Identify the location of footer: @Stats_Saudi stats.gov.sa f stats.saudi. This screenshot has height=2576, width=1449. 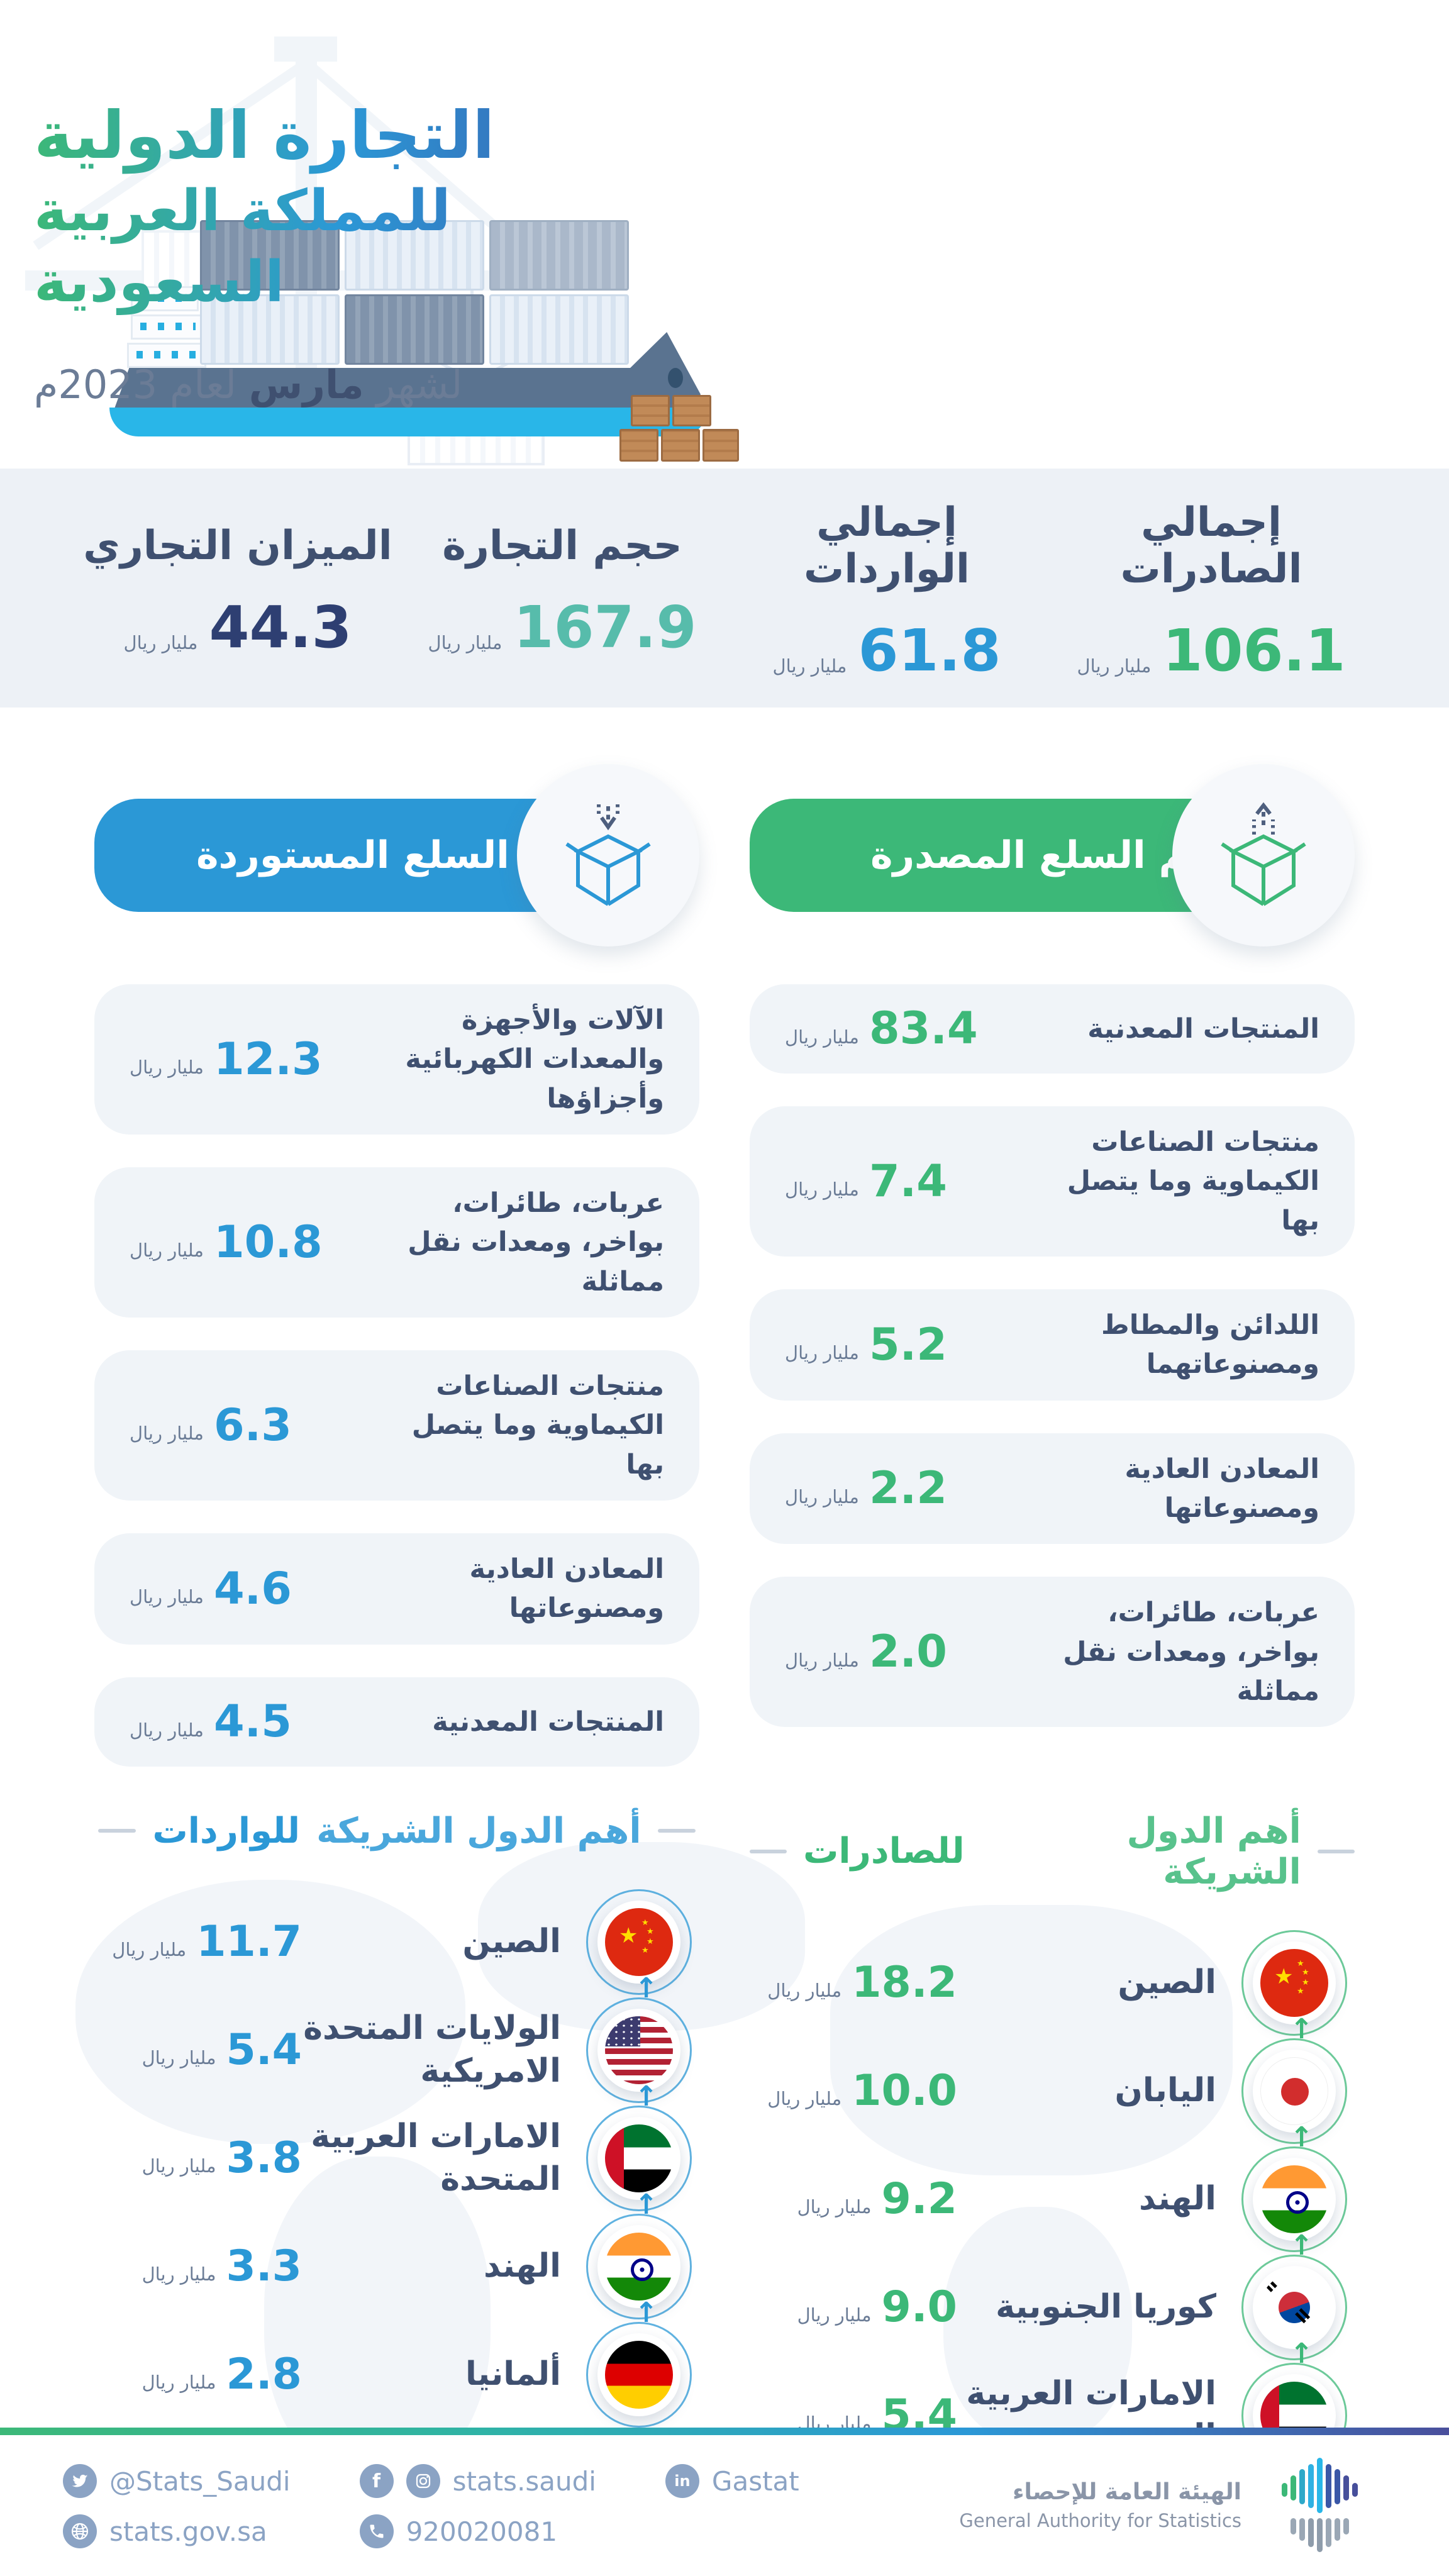
(724, 2502).